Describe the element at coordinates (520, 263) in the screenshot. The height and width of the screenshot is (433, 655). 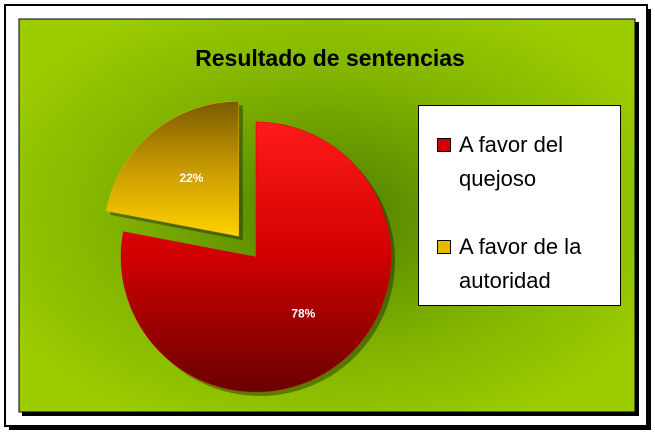
I see `legend-label: A favor de la autoridad` at that location.